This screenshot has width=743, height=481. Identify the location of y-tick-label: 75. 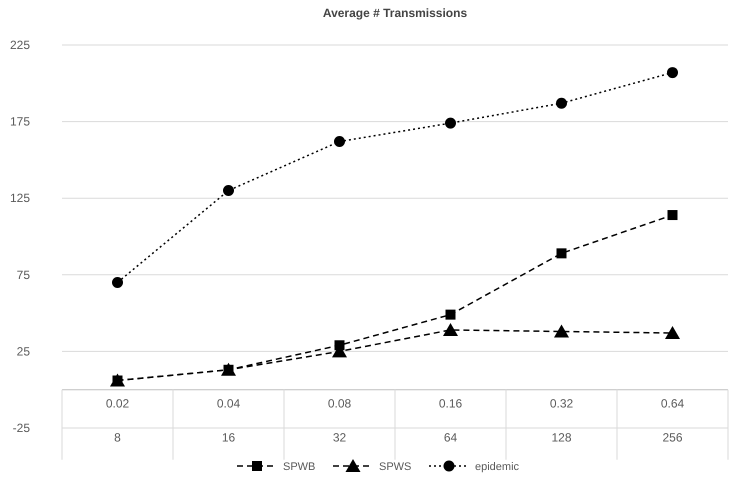
(23, 275).